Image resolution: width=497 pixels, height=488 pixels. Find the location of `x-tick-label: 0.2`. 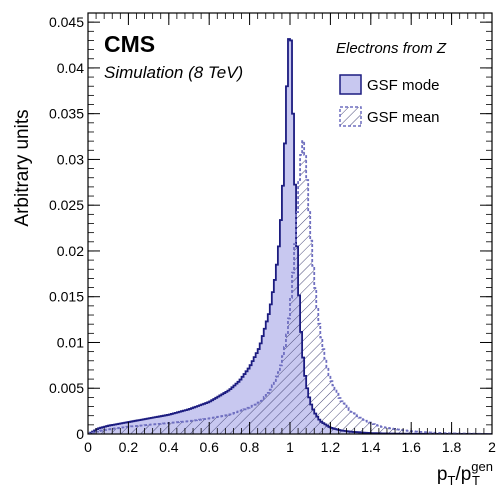

x-tick-label: 0.2 is located at coordinates (129, 447).